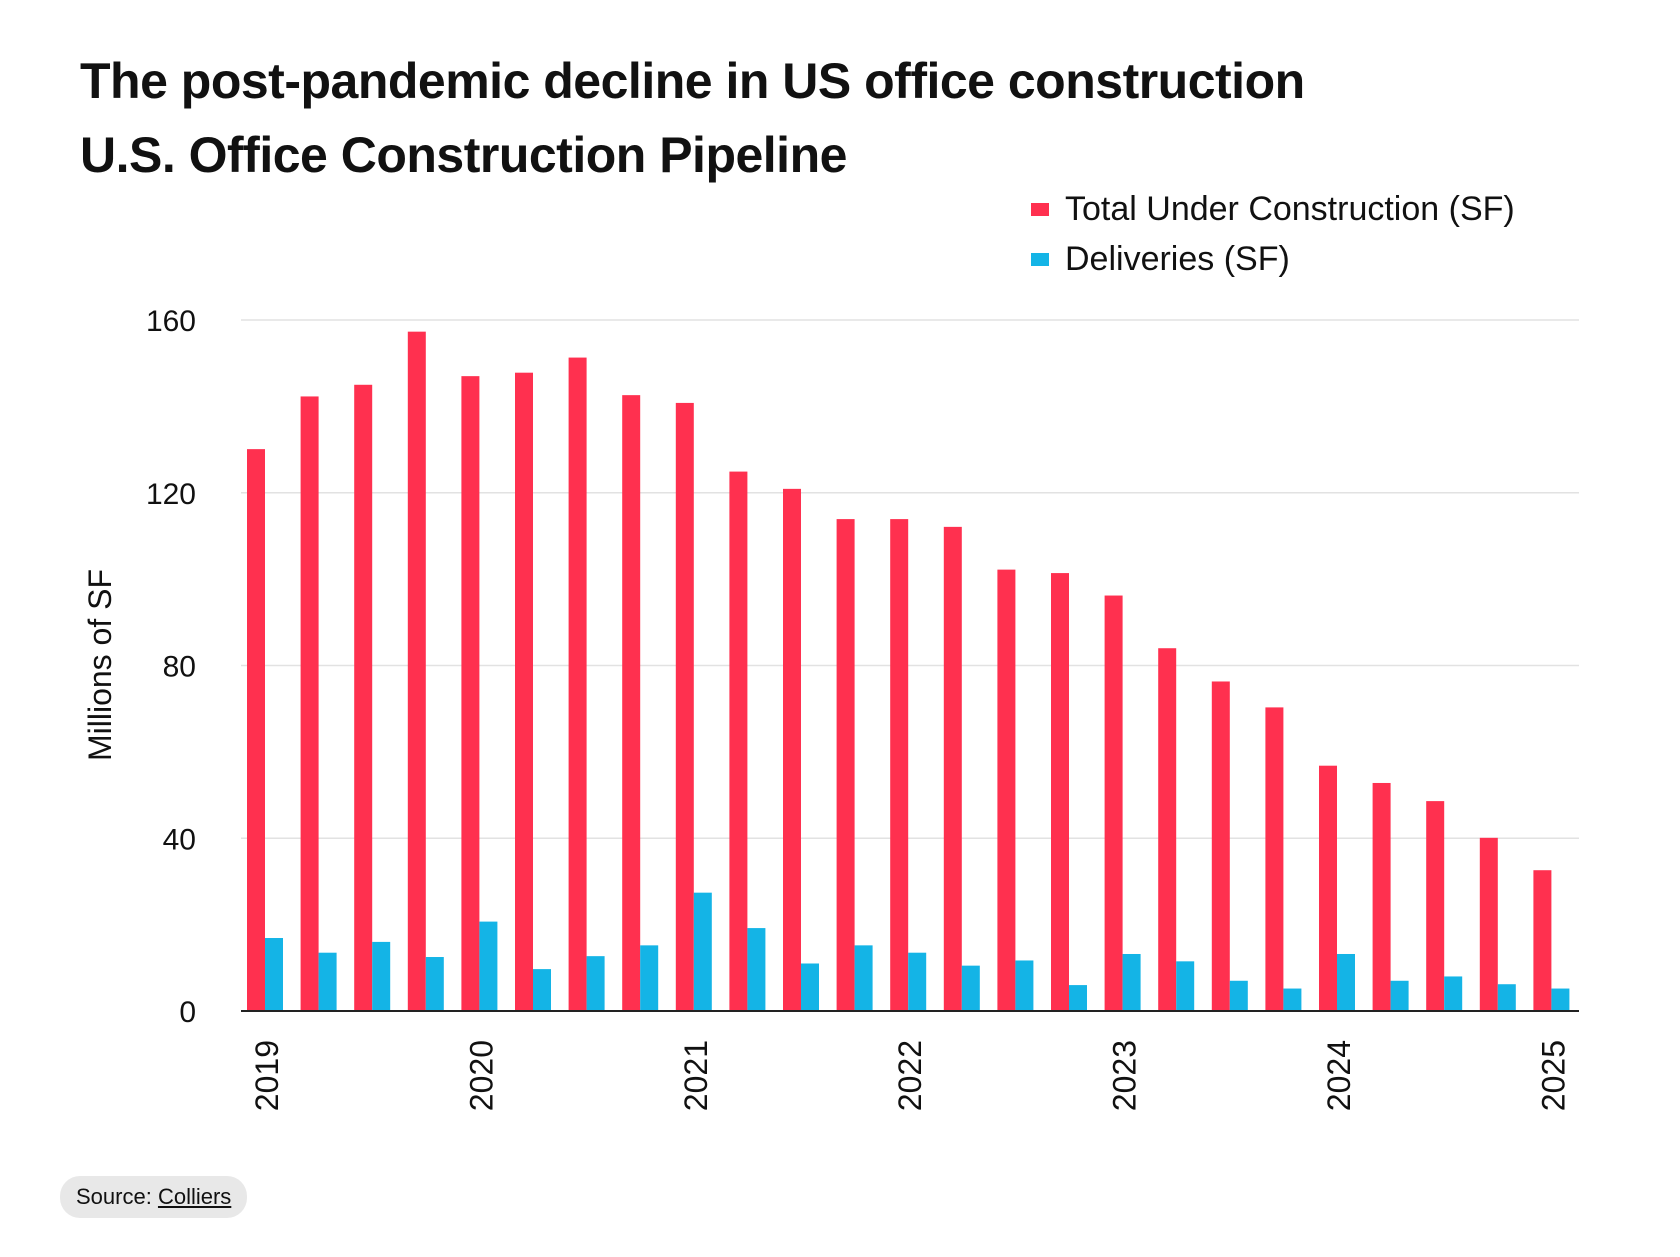 The image size is (1680, 1257). Describe the element at coordinates (1040, 209) in the screenshot. I see `legend-swatch-total` at that location.